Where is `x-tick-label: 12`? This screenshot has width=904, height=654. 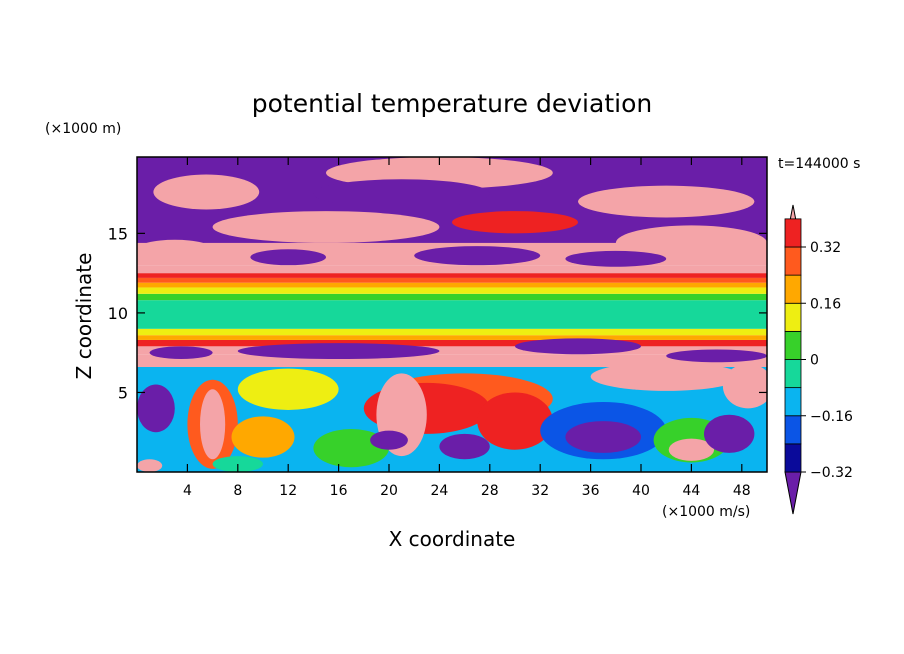 x-tick-label: 12 is located at coordinates (288, 491).